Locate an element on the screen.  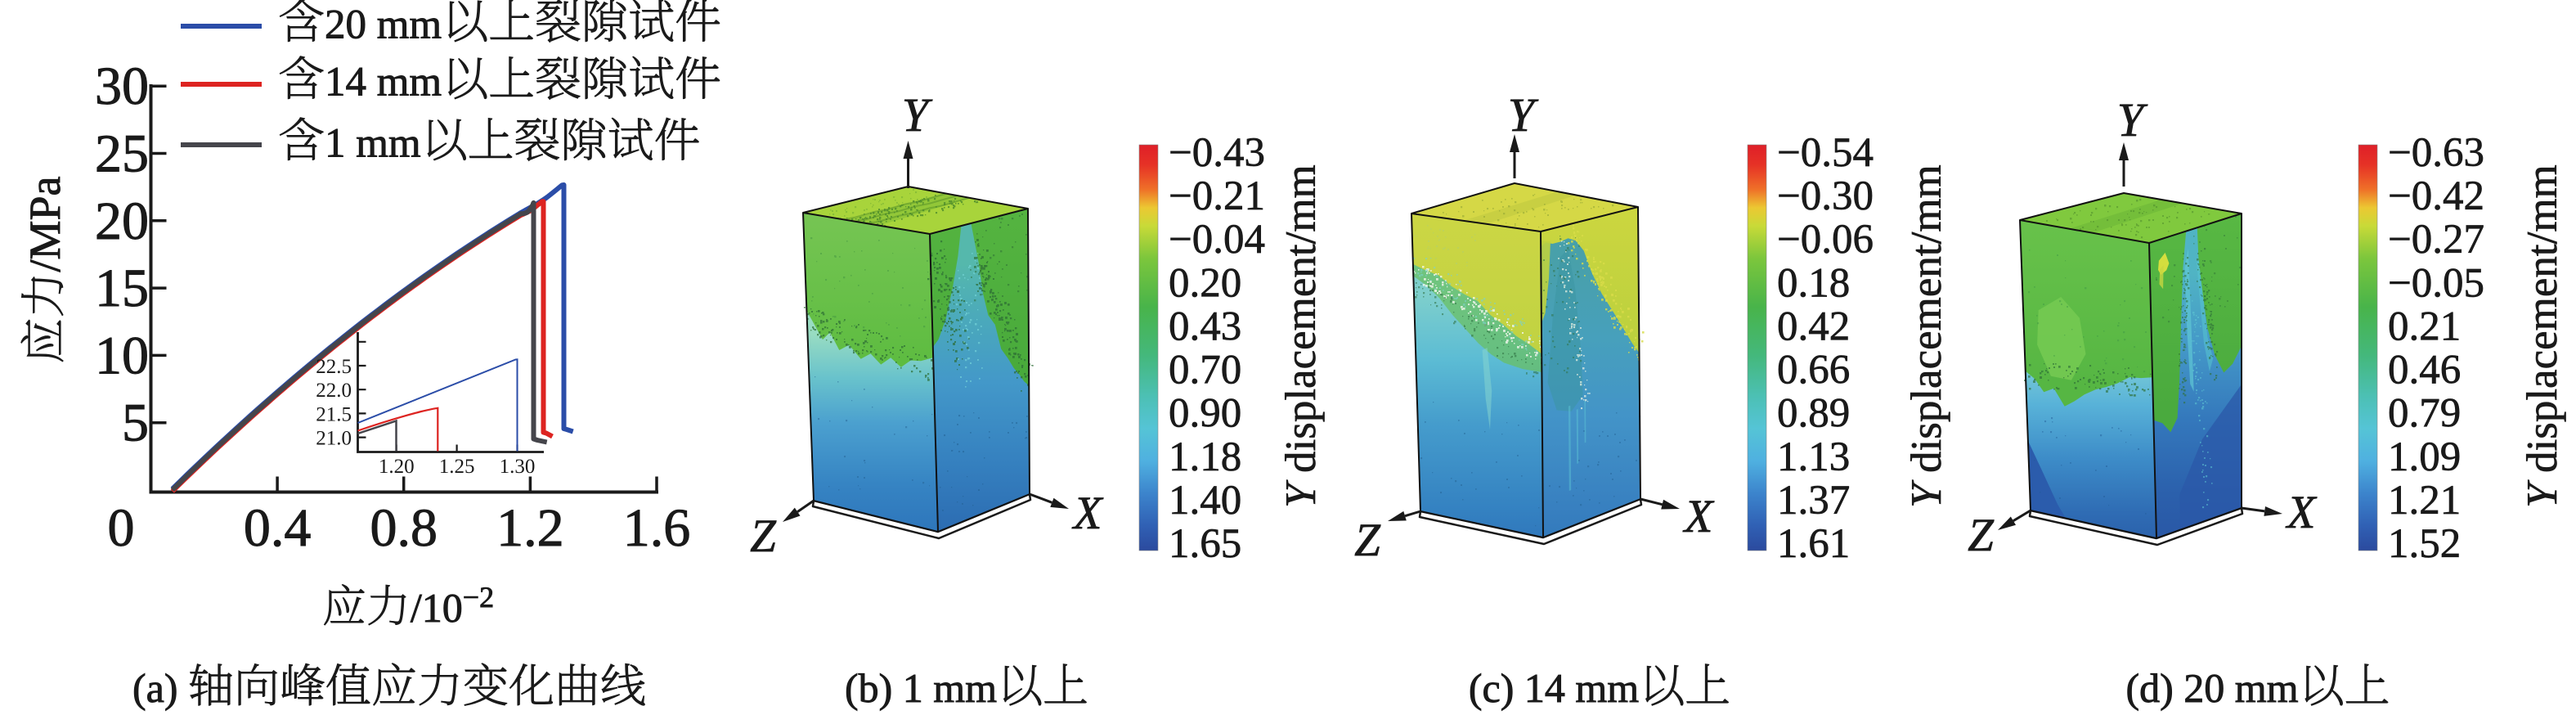
svg-text: 20 is located at coordinates (122, 221).